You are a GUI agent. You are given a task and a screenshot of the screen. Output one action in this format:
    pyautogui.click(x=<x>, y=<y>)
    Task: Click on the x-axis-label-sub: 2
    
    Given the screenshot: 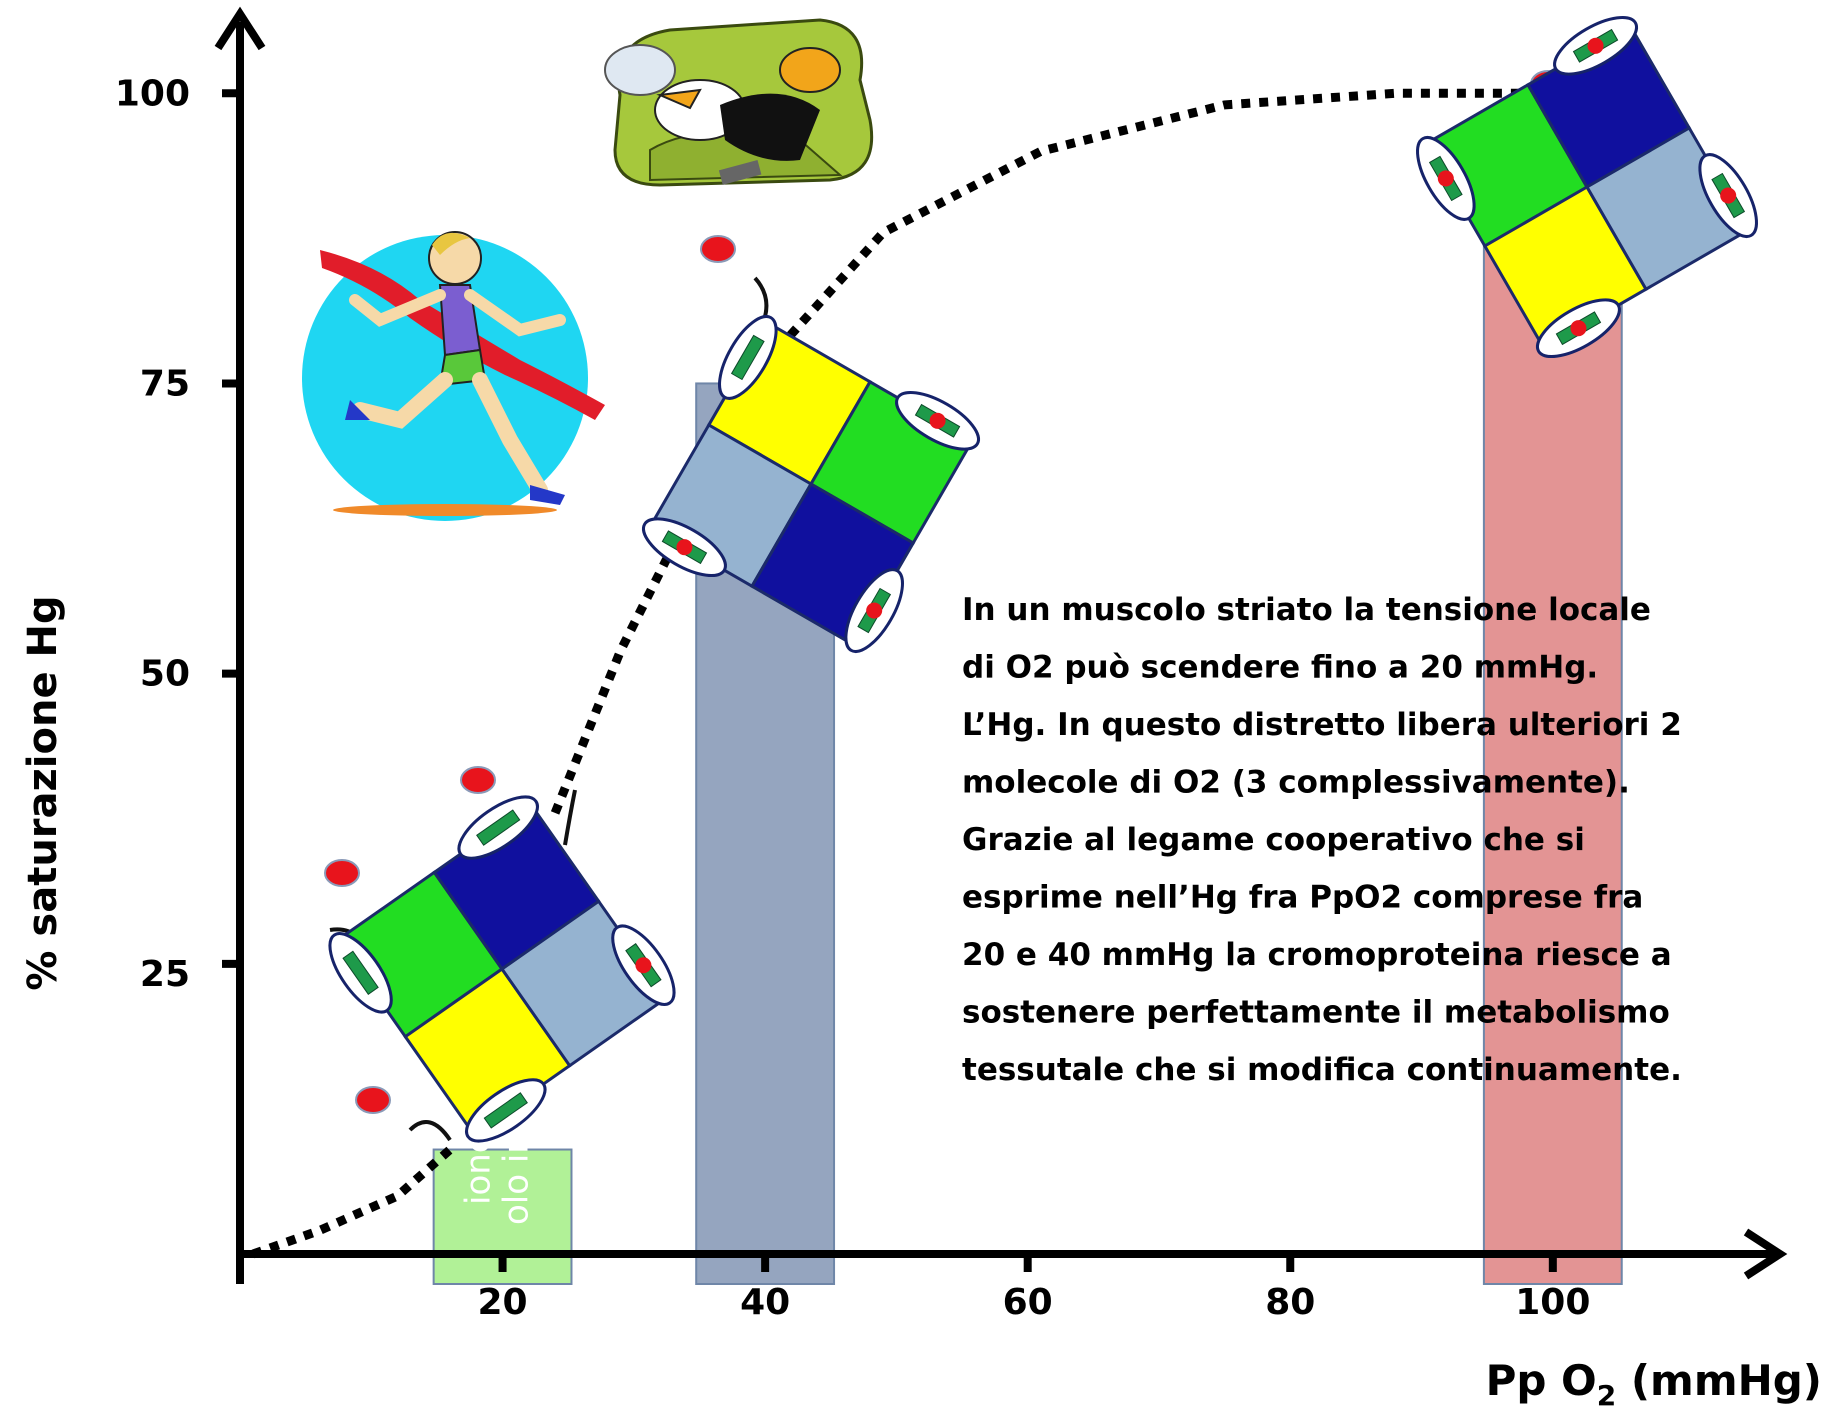 What is the action you would take?
    pyautogui.click(x=1606, y=1395)
    